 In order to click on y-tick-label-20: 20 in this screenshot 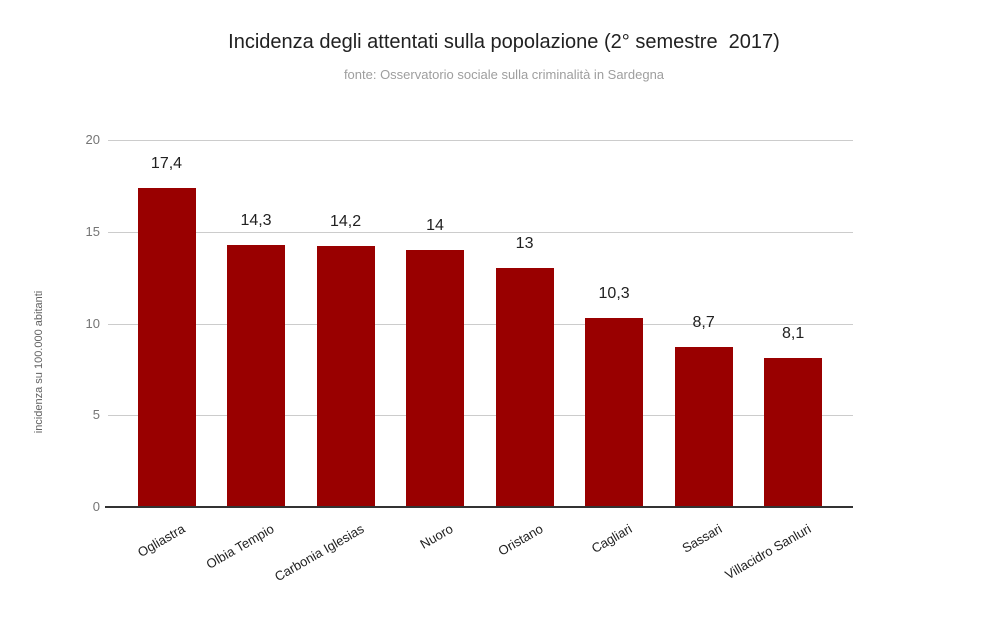, I will do `click(92, 139)`.